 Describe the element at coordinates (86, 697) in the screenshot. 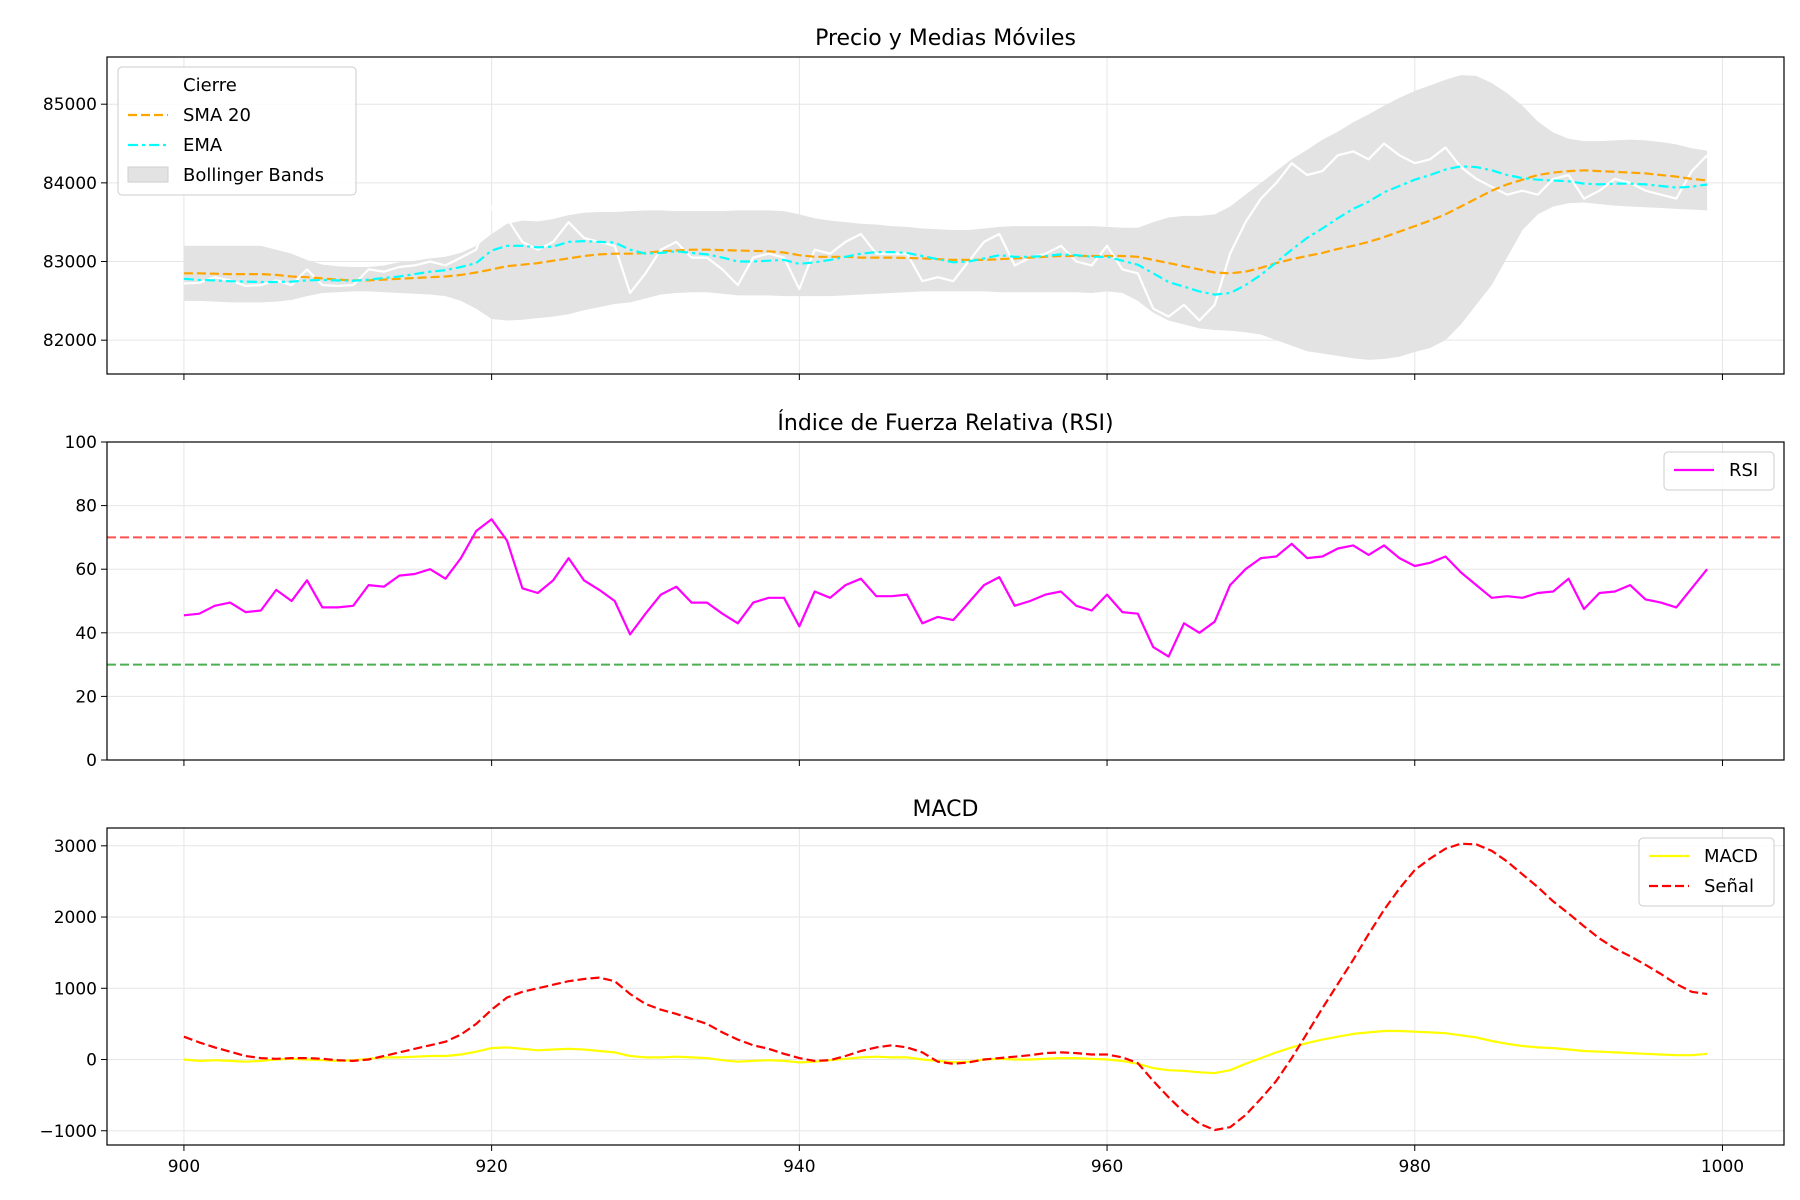

I see `y-tick-label: 20` at that location.